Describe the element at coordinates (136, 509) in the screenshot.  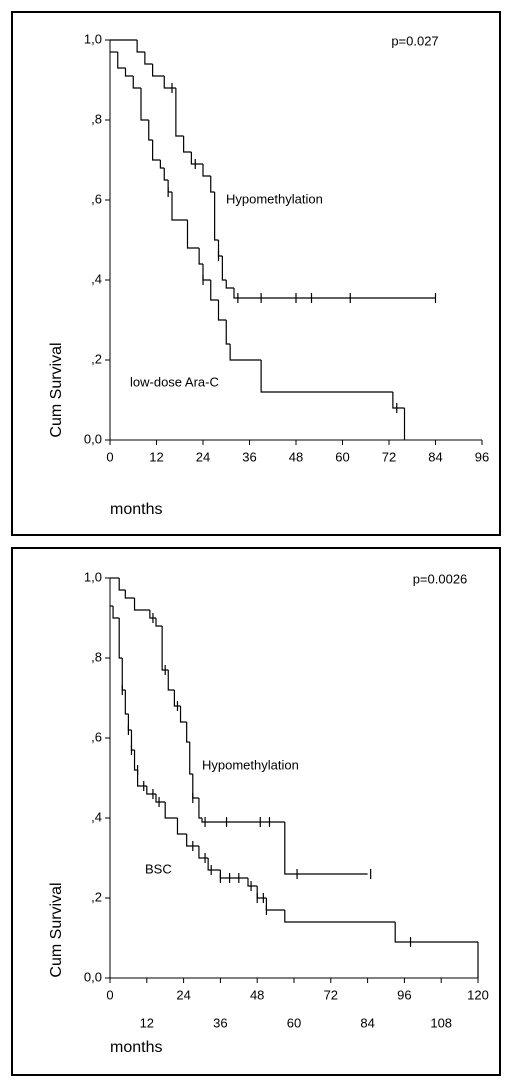
I see `x-axis-label: months` at that location.